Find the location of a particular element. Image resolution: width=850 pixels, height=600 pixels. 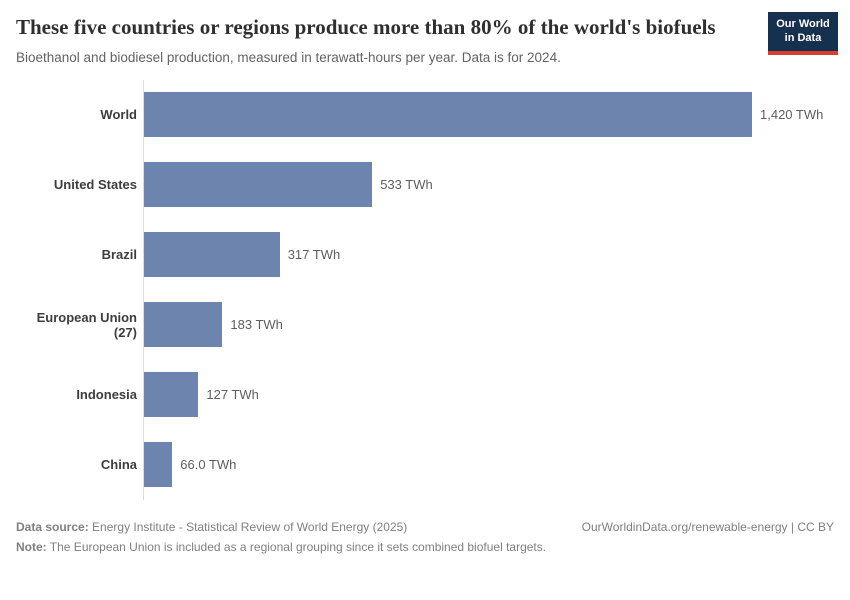

bar-row: China 66.0 TWh is located at coordinates (433, 464).